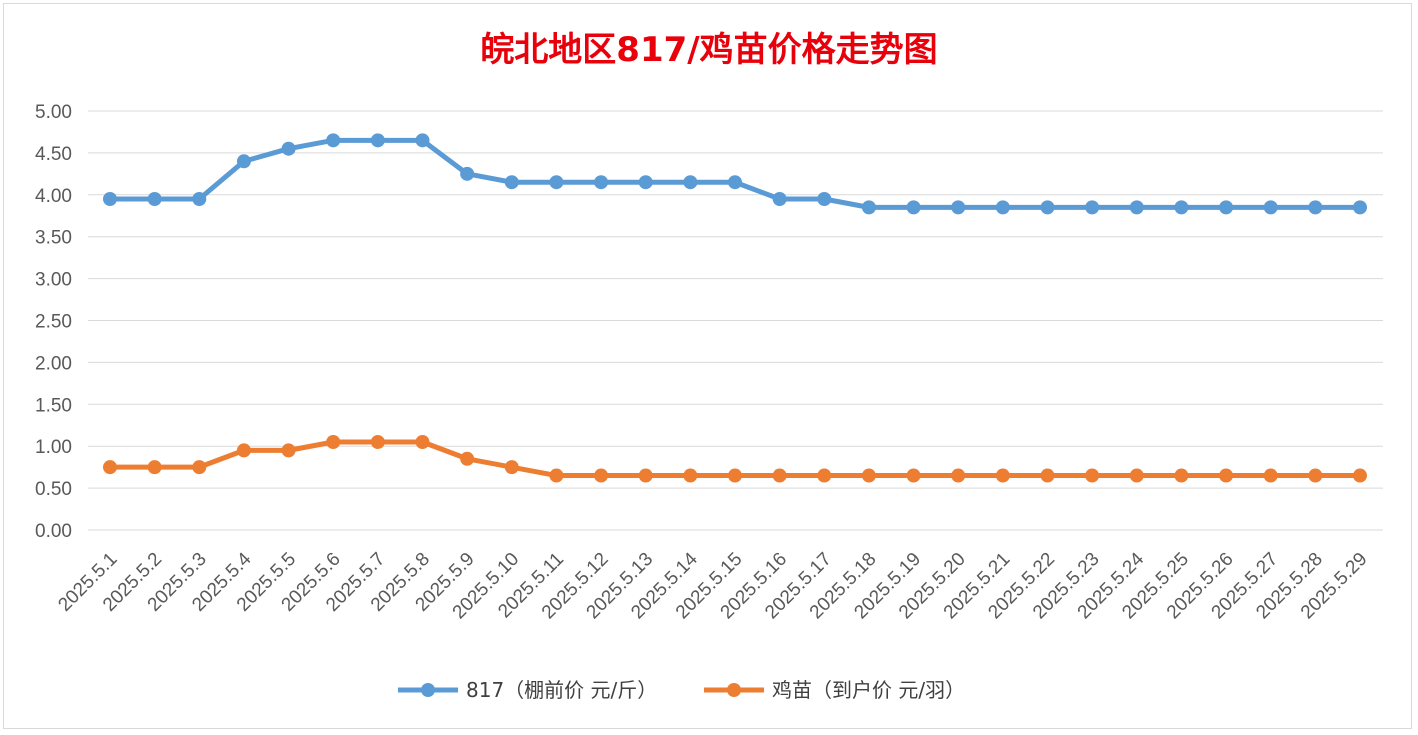 The height and width of the screenshot is (735, 1418). What do you see at coordinates (53, 238) in the screenshot?
I see `y-tick-label: 3.50` at bounding box center [53, 238].